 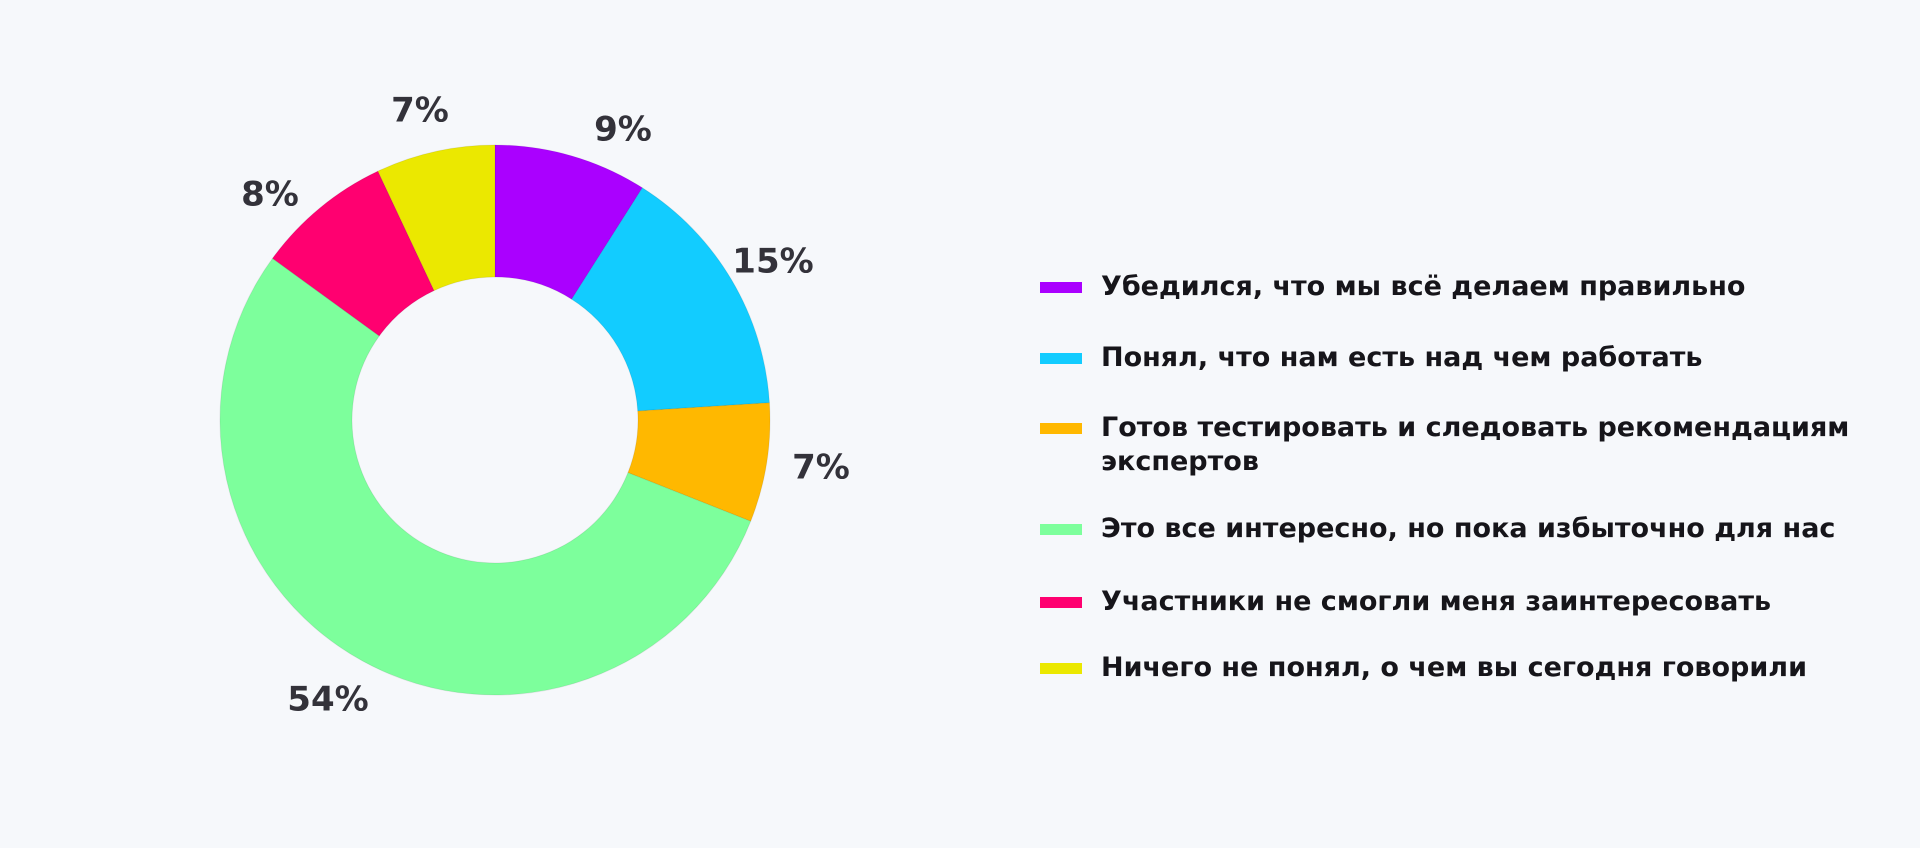 I want to click on legend-label: Участники не смогли меня заинтересовать, so click(x=1436, y=601).